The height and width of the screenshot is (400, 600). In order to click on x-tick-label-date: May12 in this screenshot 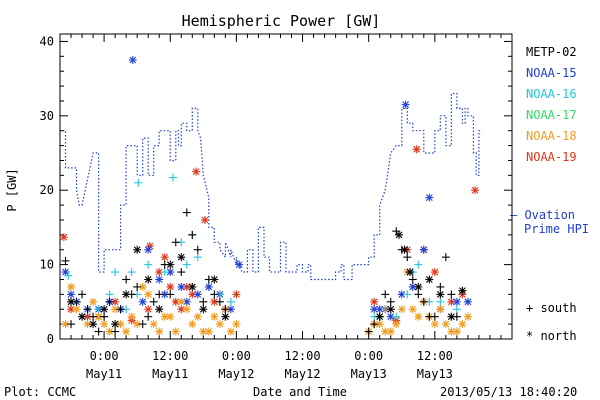, I will do `click(302, 374)`.